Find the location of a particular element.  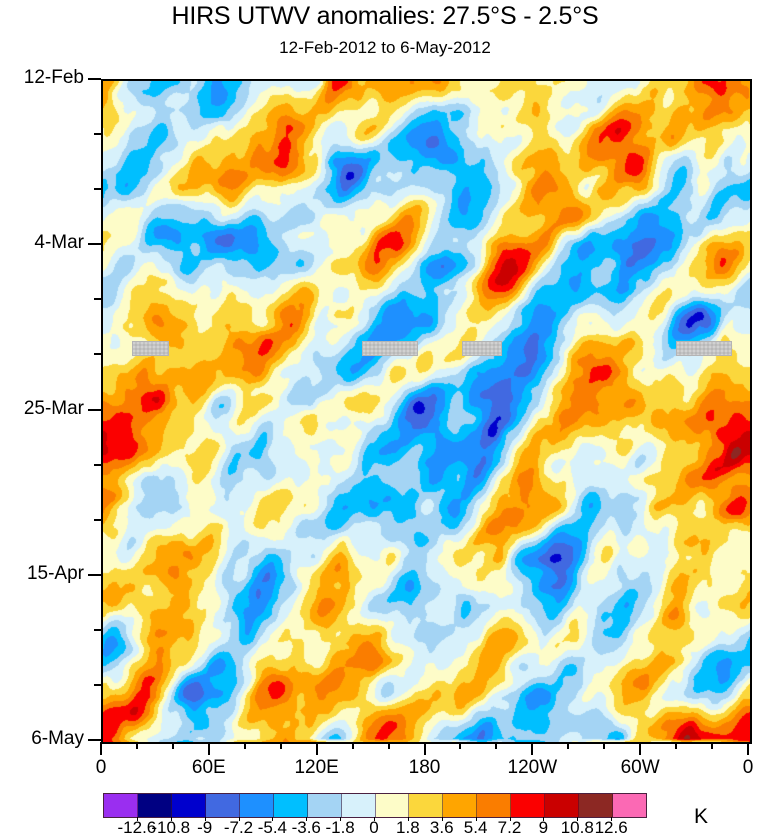

y-axis-tick-label: 4-Mar is located at coordinates (59, 243).